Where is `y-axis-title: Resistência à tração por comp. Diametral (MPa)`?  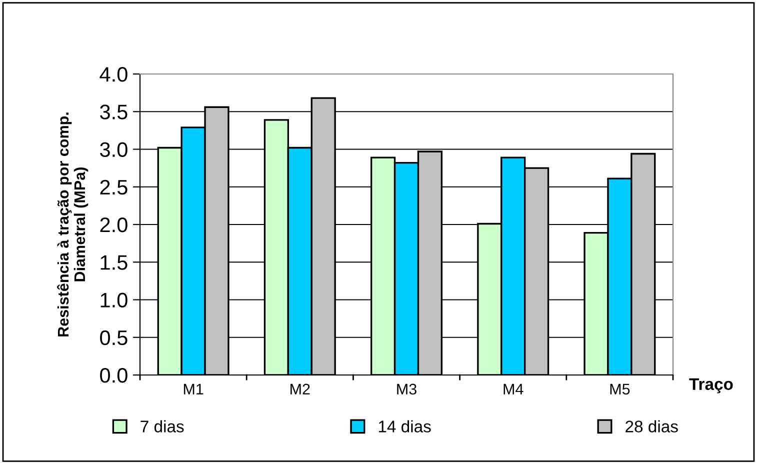
y-axis-title: Resistência à tração por comp. Diametral (MPa) is located at coordinates (72, 224).